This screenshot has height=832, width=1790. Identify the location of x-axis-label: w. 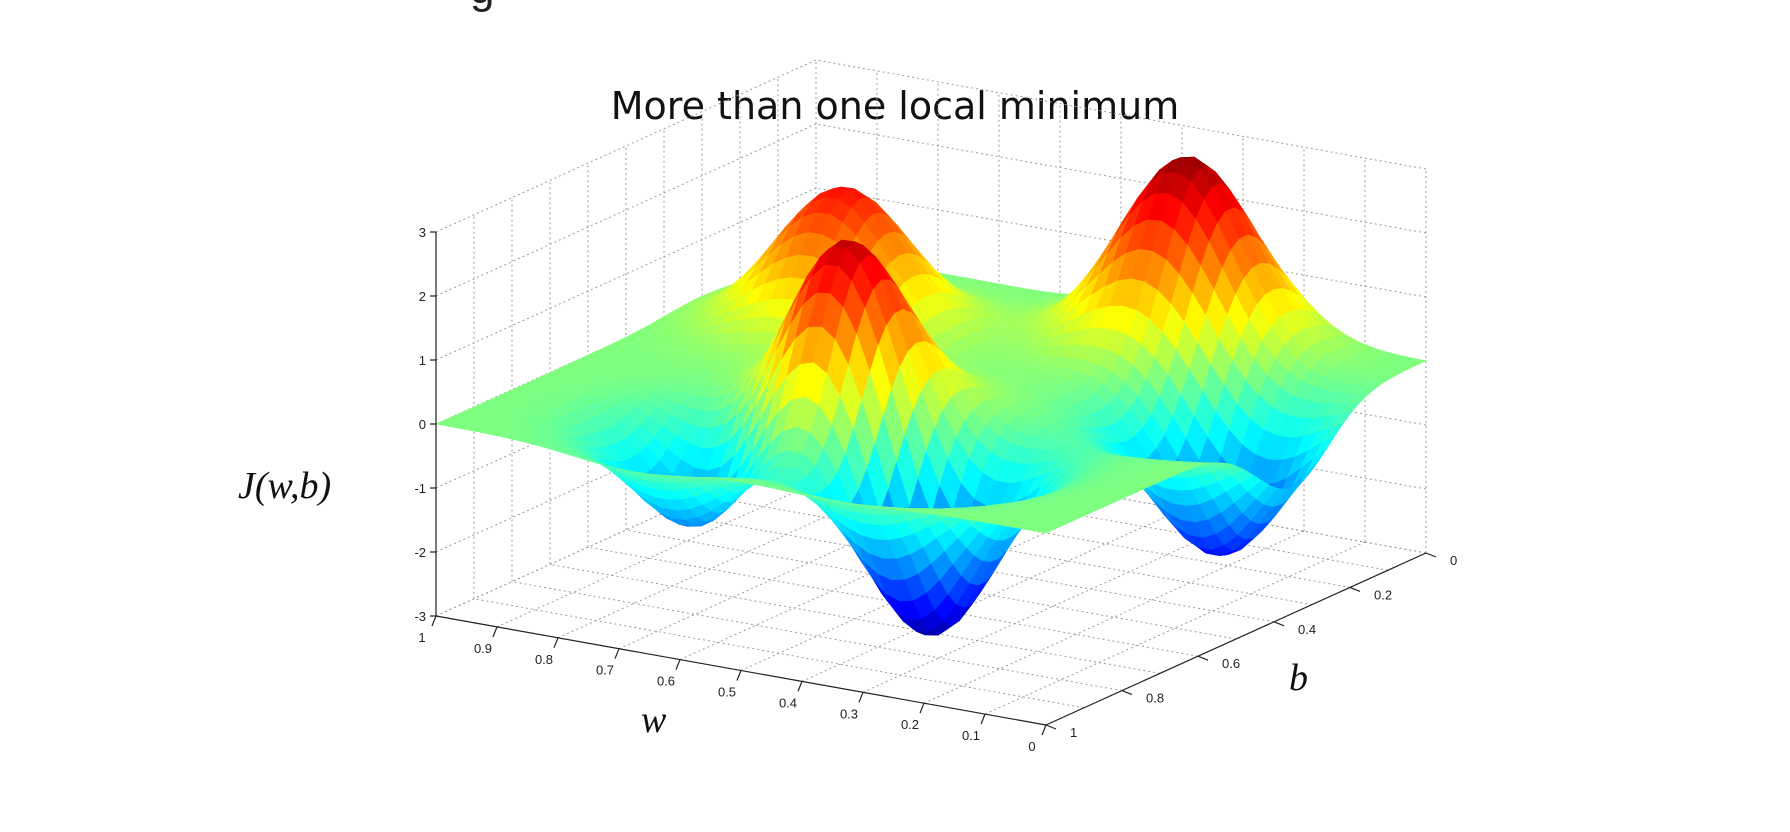
(654, 720).